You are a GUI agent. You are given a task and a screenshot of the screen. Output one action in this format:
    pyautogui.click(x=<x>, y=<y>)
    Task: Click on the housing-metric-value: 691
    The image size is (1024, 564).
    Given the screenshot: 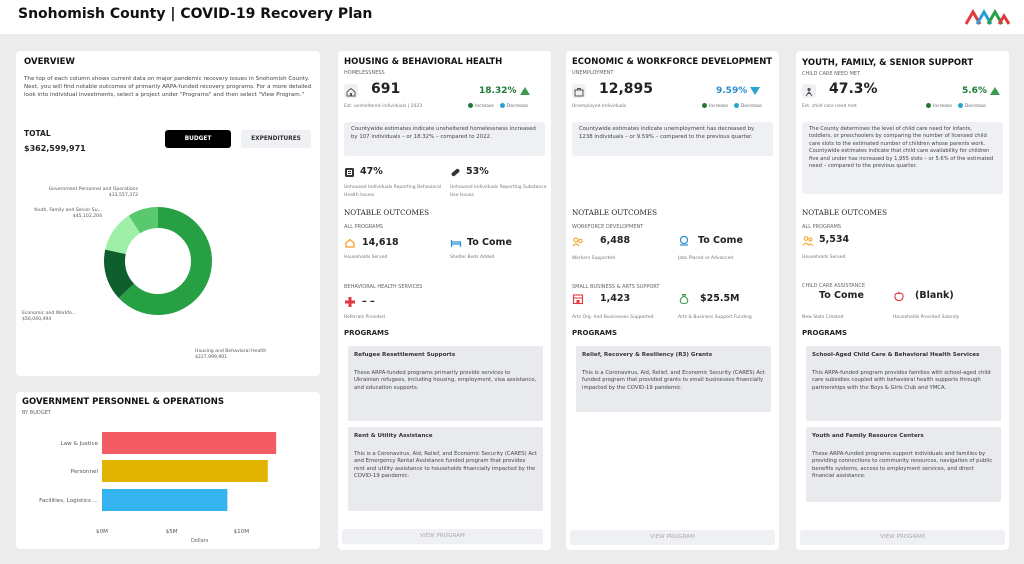 What is the action you would take?
    pyautogui.click(x=386, y=89)
    